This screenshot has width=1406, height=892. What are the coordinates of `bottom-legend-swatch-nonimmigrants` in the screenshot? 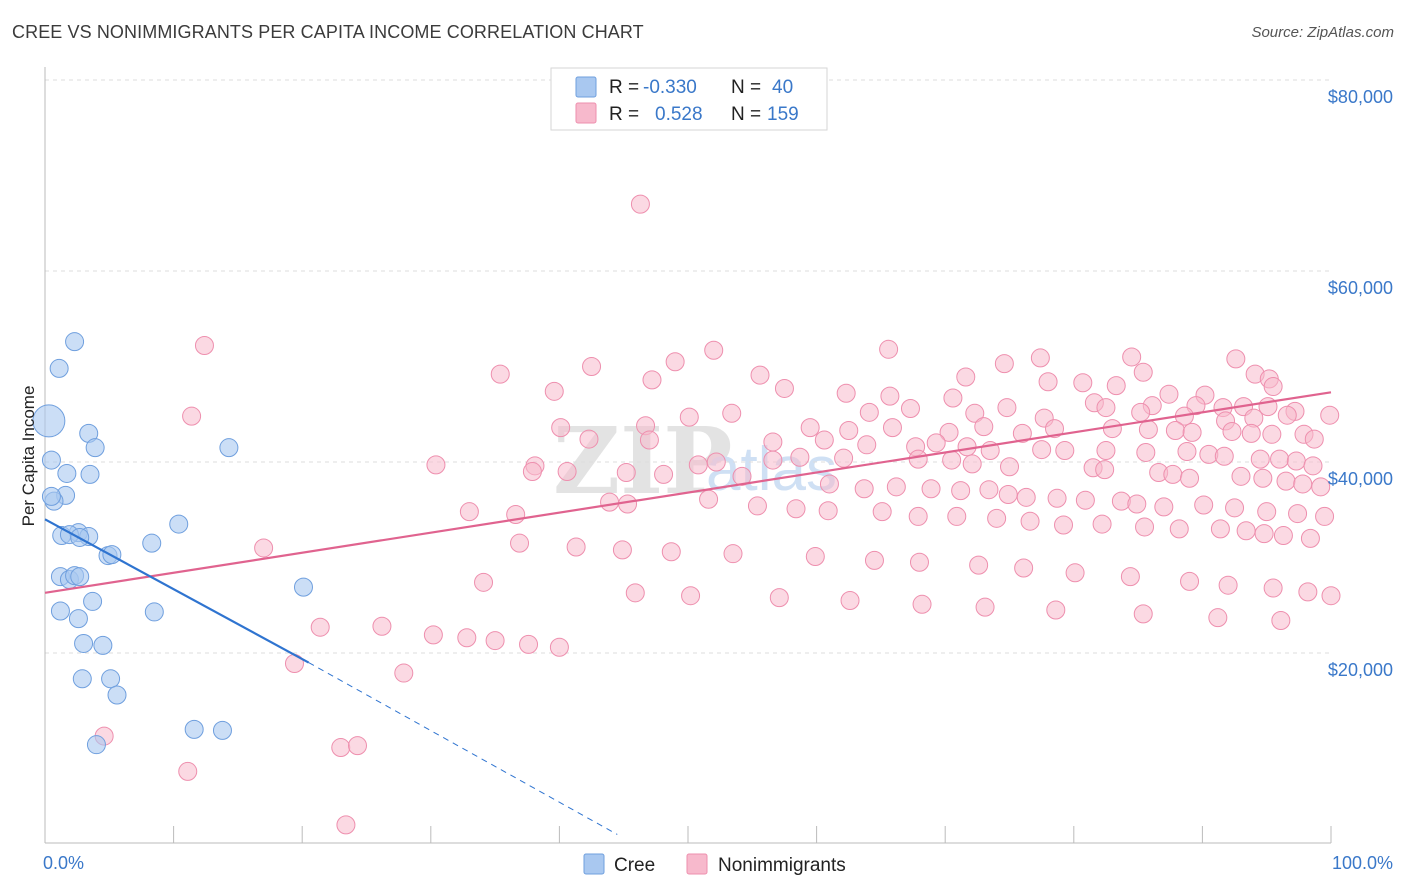 It's located at (697, 864).